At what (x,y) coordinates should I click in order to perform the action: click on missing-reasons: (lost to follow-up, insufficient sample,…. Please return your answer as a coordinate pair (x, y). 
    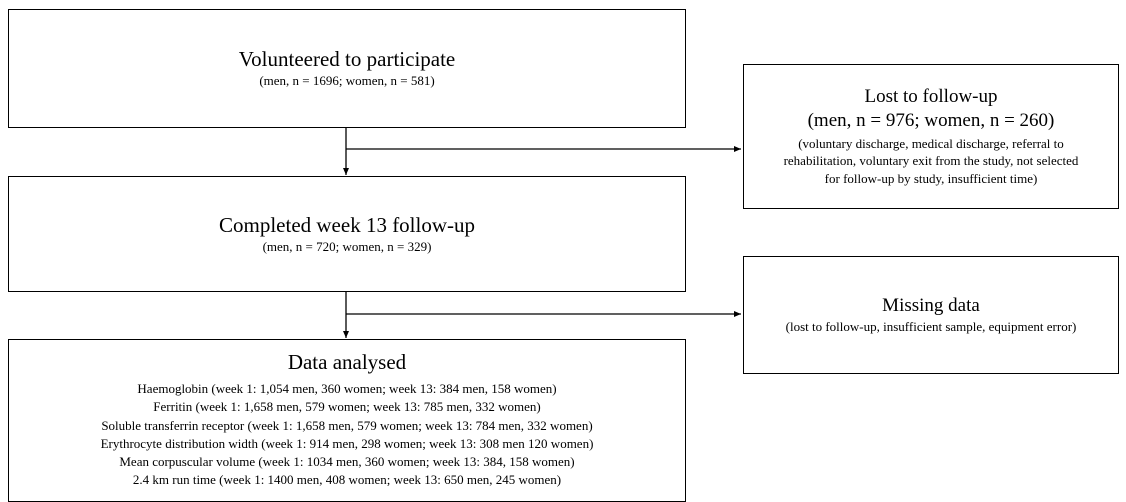
    Looking at the image, I should click on (931, 327).